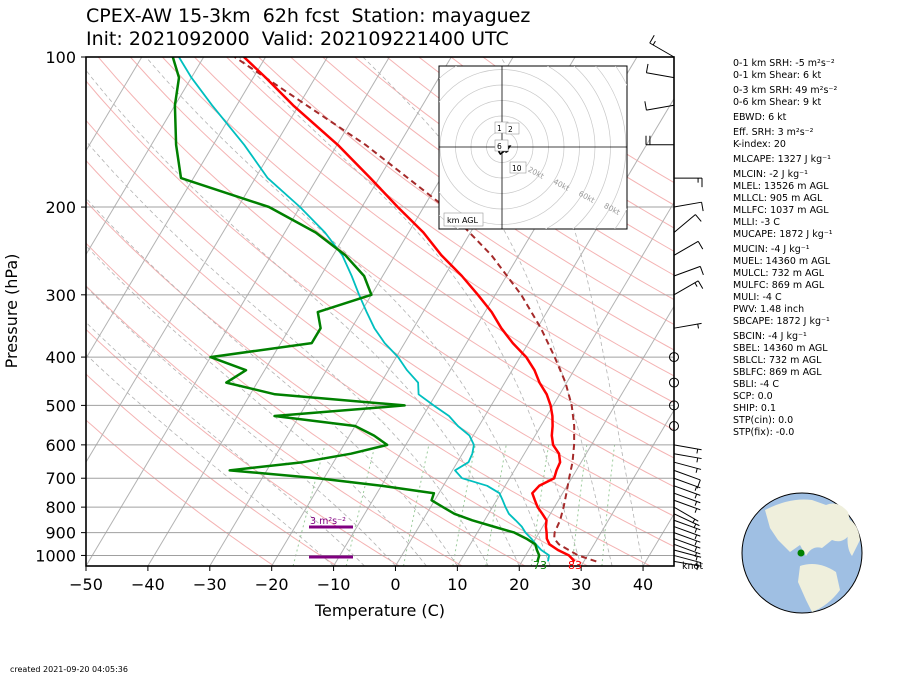  What do you see at coordinates (763, 420) in the screenshot?
I see `parameter-line: STP(cin): 0.0` at bounding box center [763, 420].